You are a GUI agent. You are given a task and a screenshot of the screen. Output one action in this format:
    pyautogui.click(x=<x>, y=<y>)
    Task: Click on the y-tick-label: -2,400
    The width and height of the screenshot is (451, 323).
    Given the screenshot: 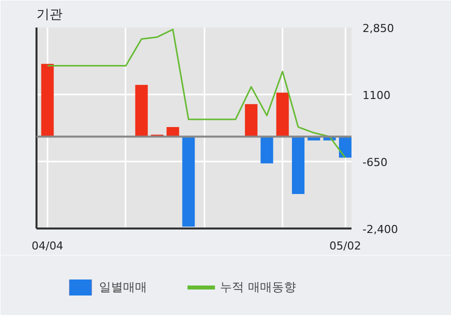 What is the action you would take?
    pyautogui.click(x=380, y=229)
    